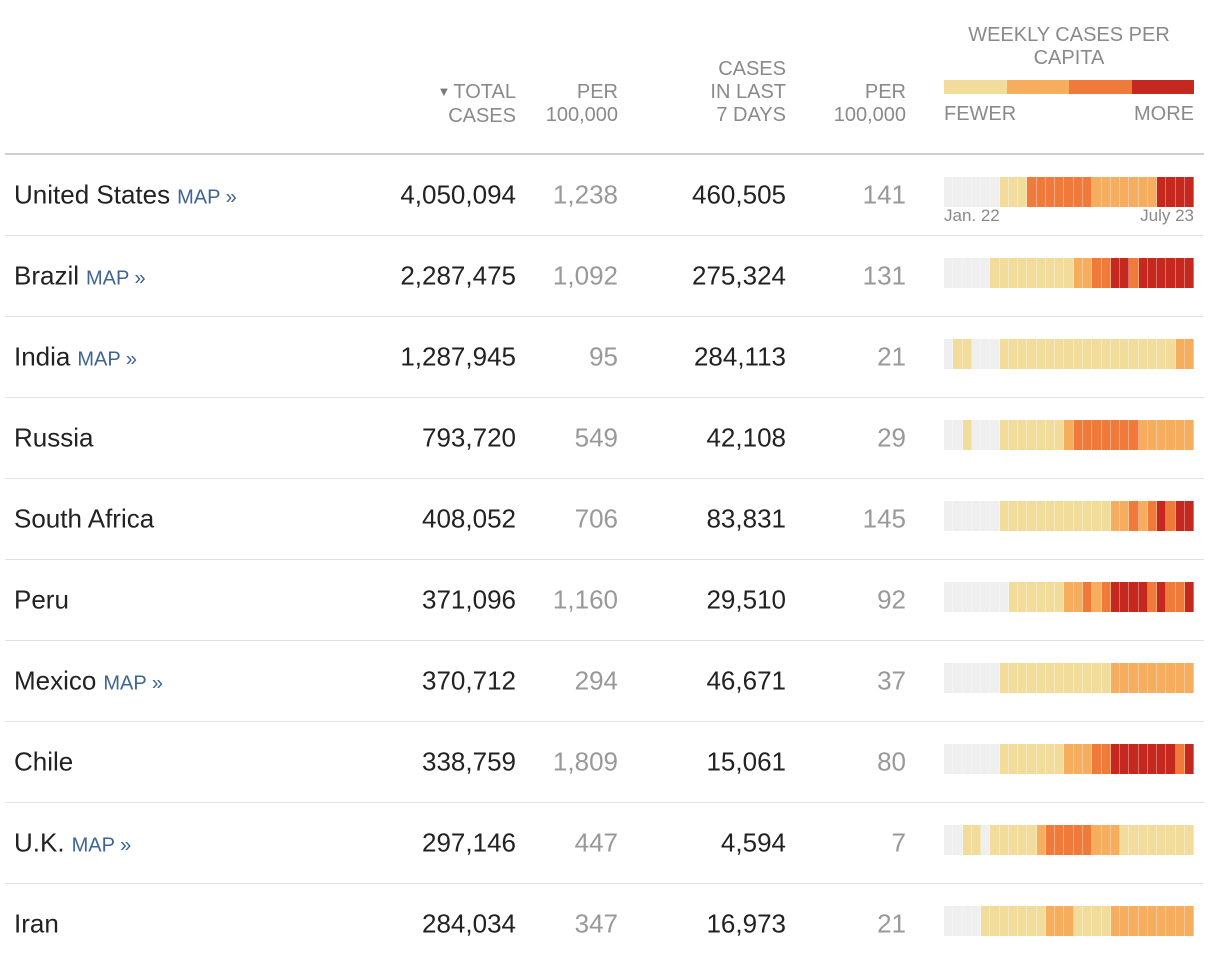 The image size is (1210, 964). What do you see at coordinates (891, 599) in the screenshot?
I see `per-100k-7day-value: 92` at bounding box center [891, 599].